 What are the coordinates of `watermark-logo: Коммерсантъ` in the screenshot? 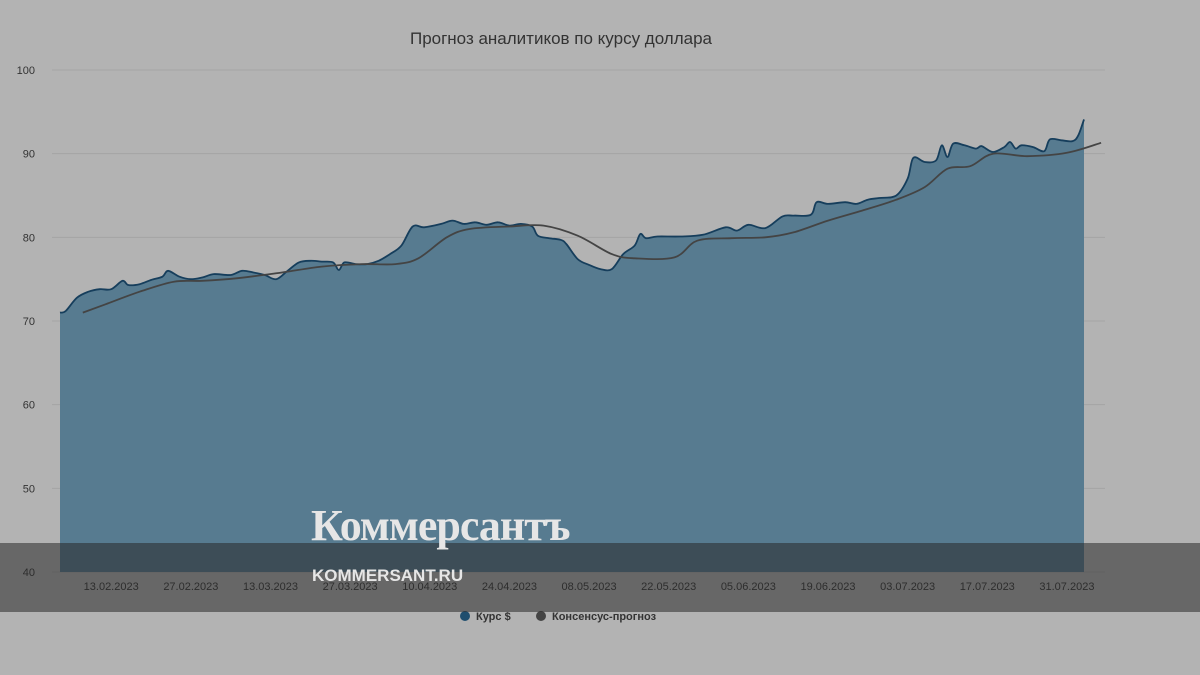 It's located at (440, 525).